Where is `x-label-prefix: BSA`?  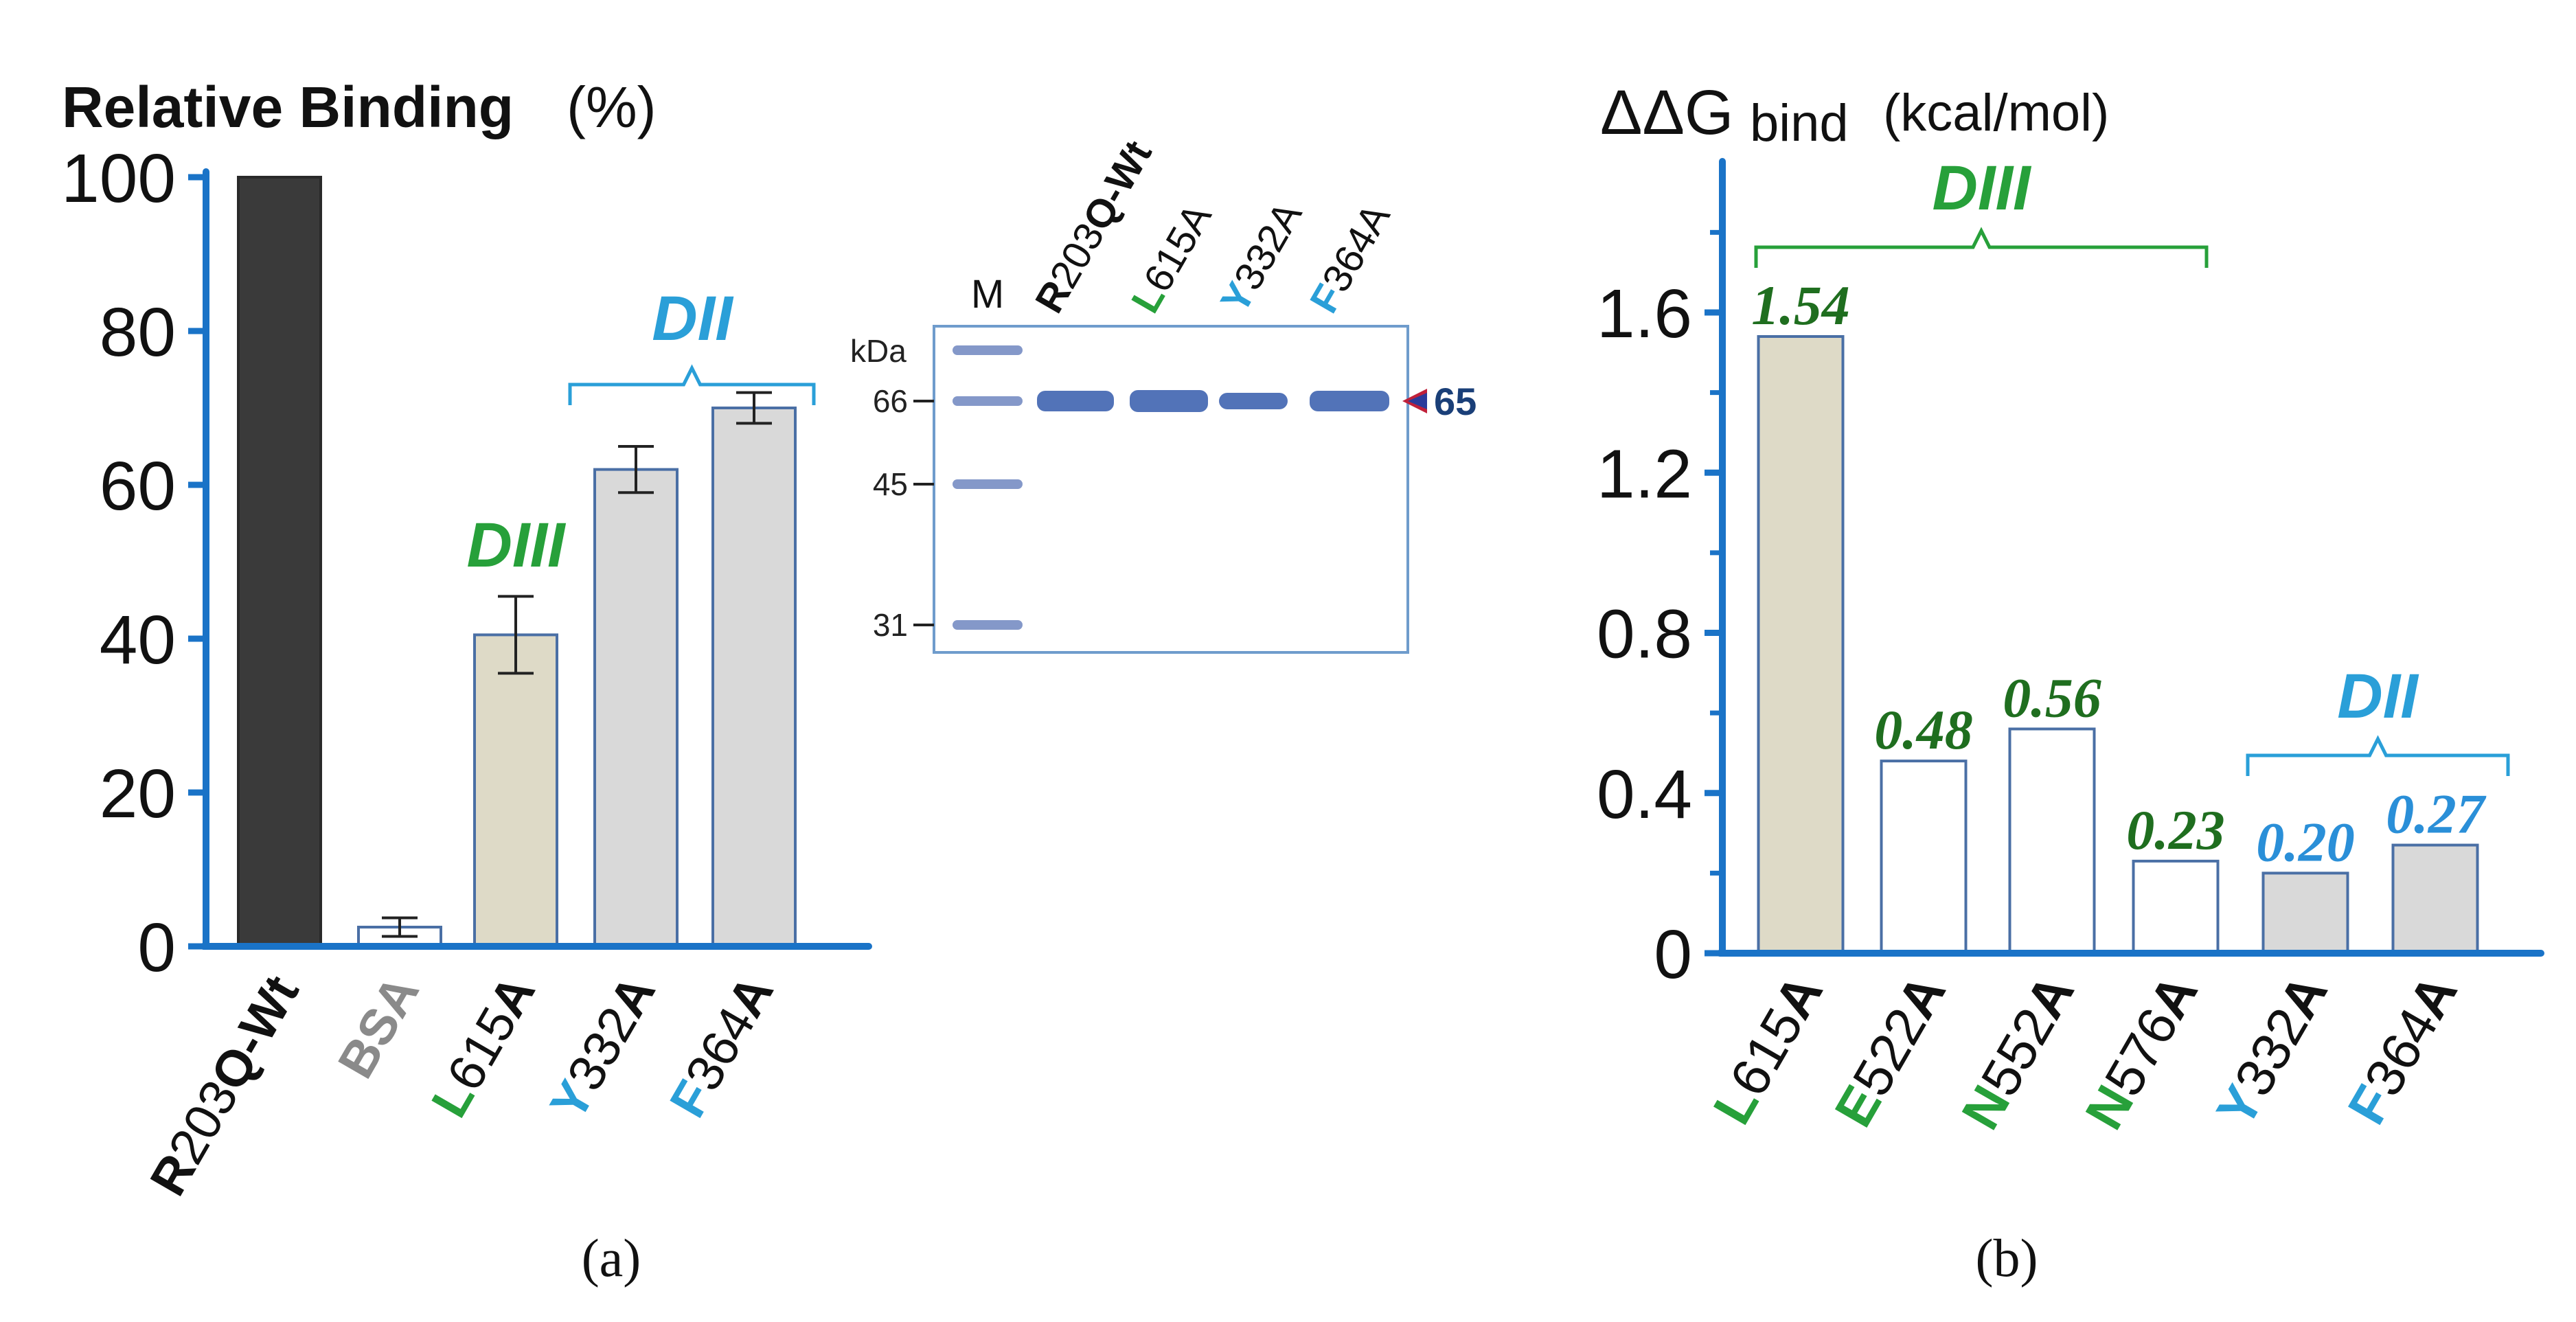
x-label-prefix: BSA is located at coordinates (378, 1027).